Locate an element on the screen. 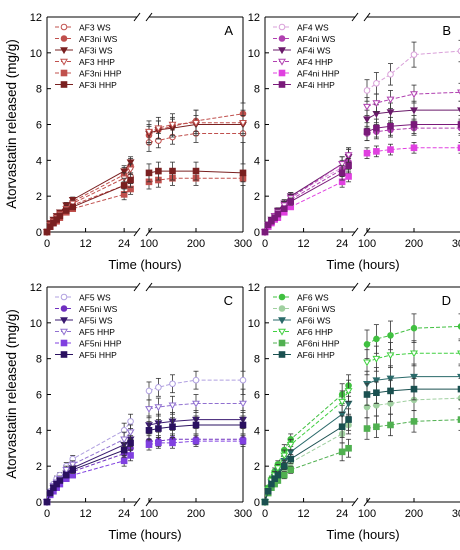  legend-label: AF4ni HHP is located at coordinates (318, 74).